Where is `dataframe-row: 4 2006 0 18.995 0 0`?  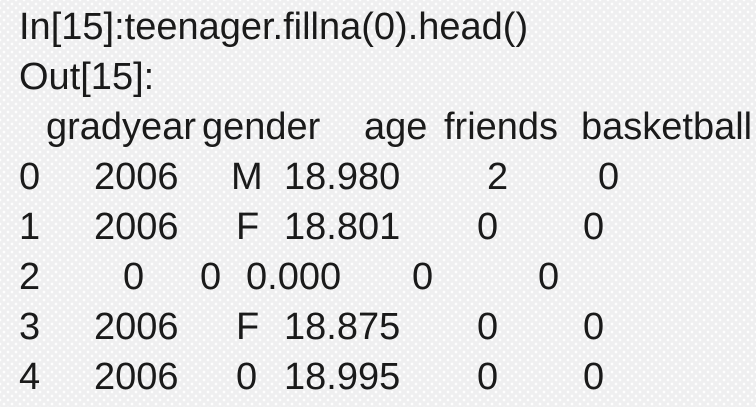
dataframe-row: 4 2006 0 18.995 0 0 is located at coordinates (378, 377).